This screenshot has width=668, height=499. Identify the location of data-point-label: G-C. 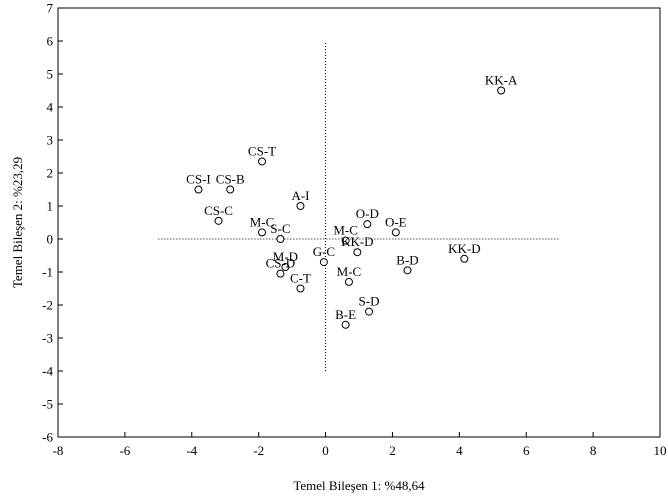
(324, 251).